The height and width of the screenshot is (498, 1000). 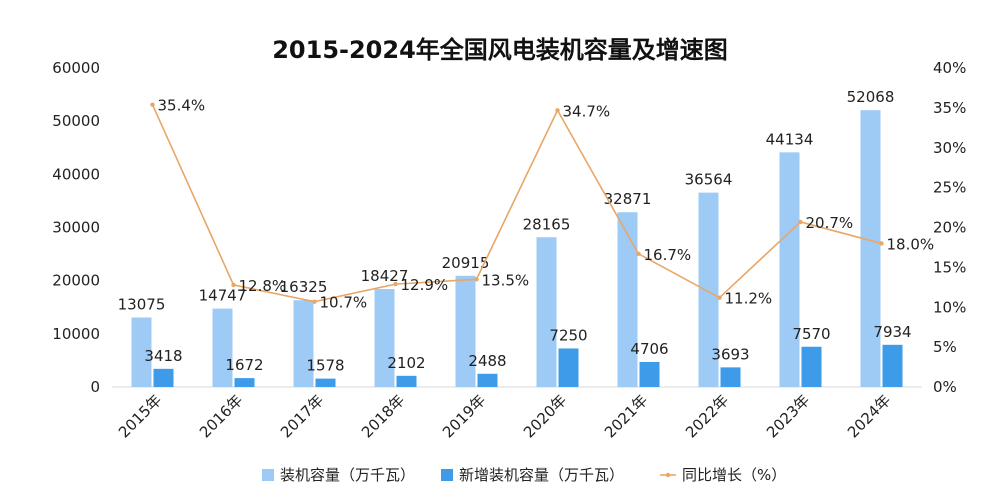 What do you see at coordinates (163, 356) in the screenshot?
I see `data-label-new-capacity: 3418` at bounding box center [163, 356].